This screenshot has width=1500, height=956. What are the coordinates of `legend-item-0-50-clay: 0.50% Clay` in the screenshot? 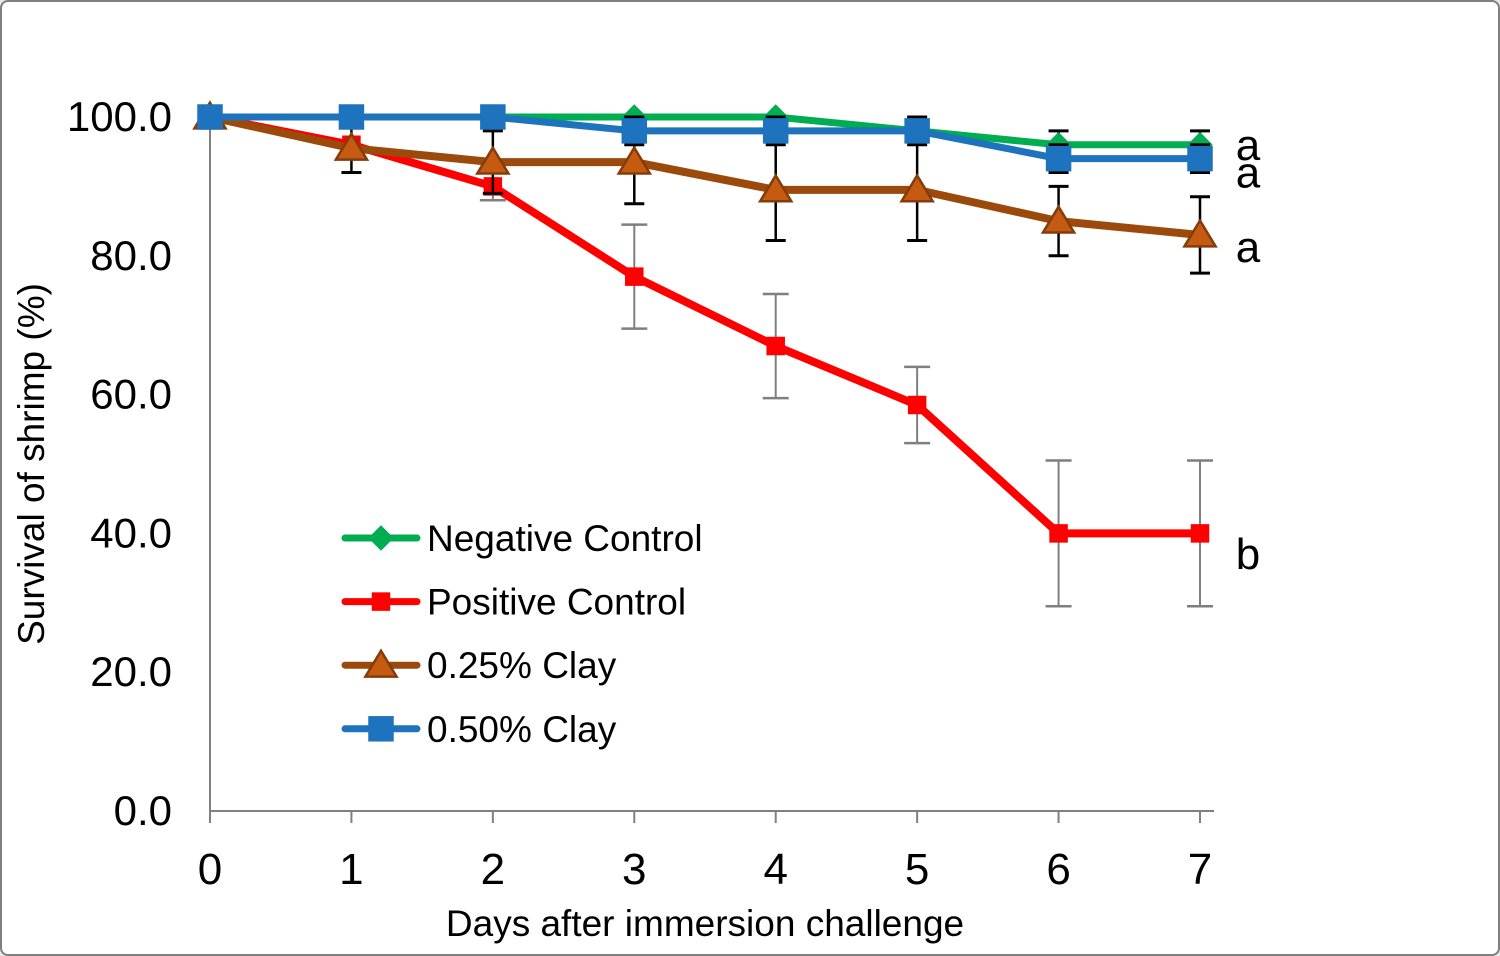 It's located at (479, 729).